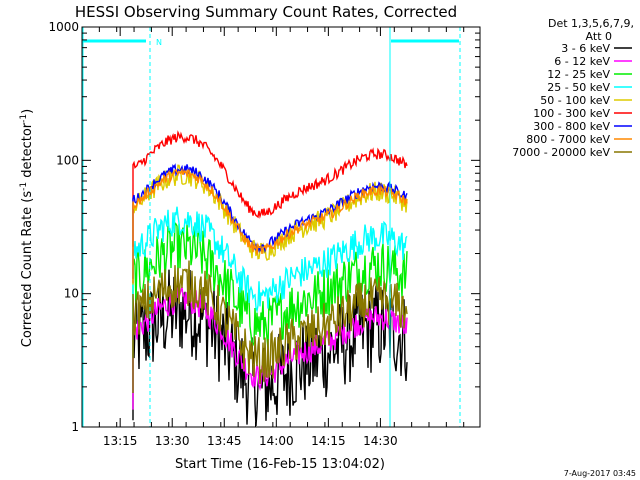 The image size is (640, 480). I want to click on footer-date: 7-Aug-2017 03:45, so click(600, 473).